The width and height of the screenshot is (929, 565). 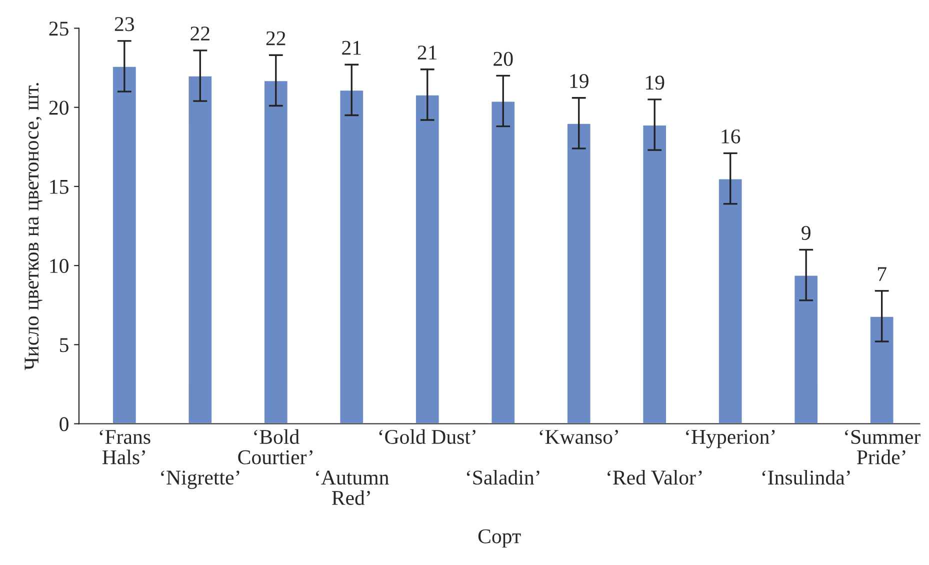 I want to click on x-tick-label: ‘Insulinda’, so click(x=806, y=477).